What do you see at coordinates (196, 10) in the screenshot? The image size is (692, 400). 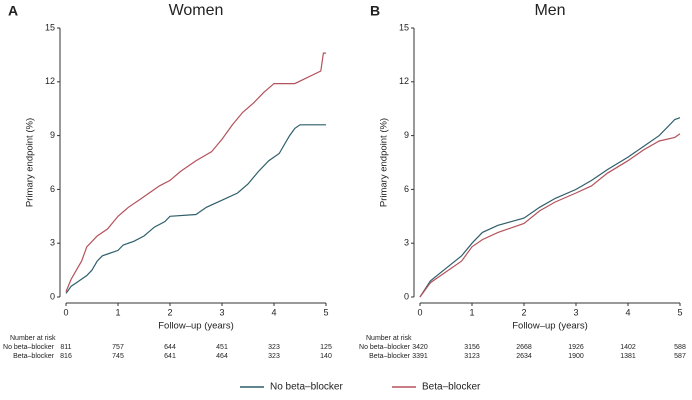 I see `chart-title: Women` at bounding box center [196, 10].